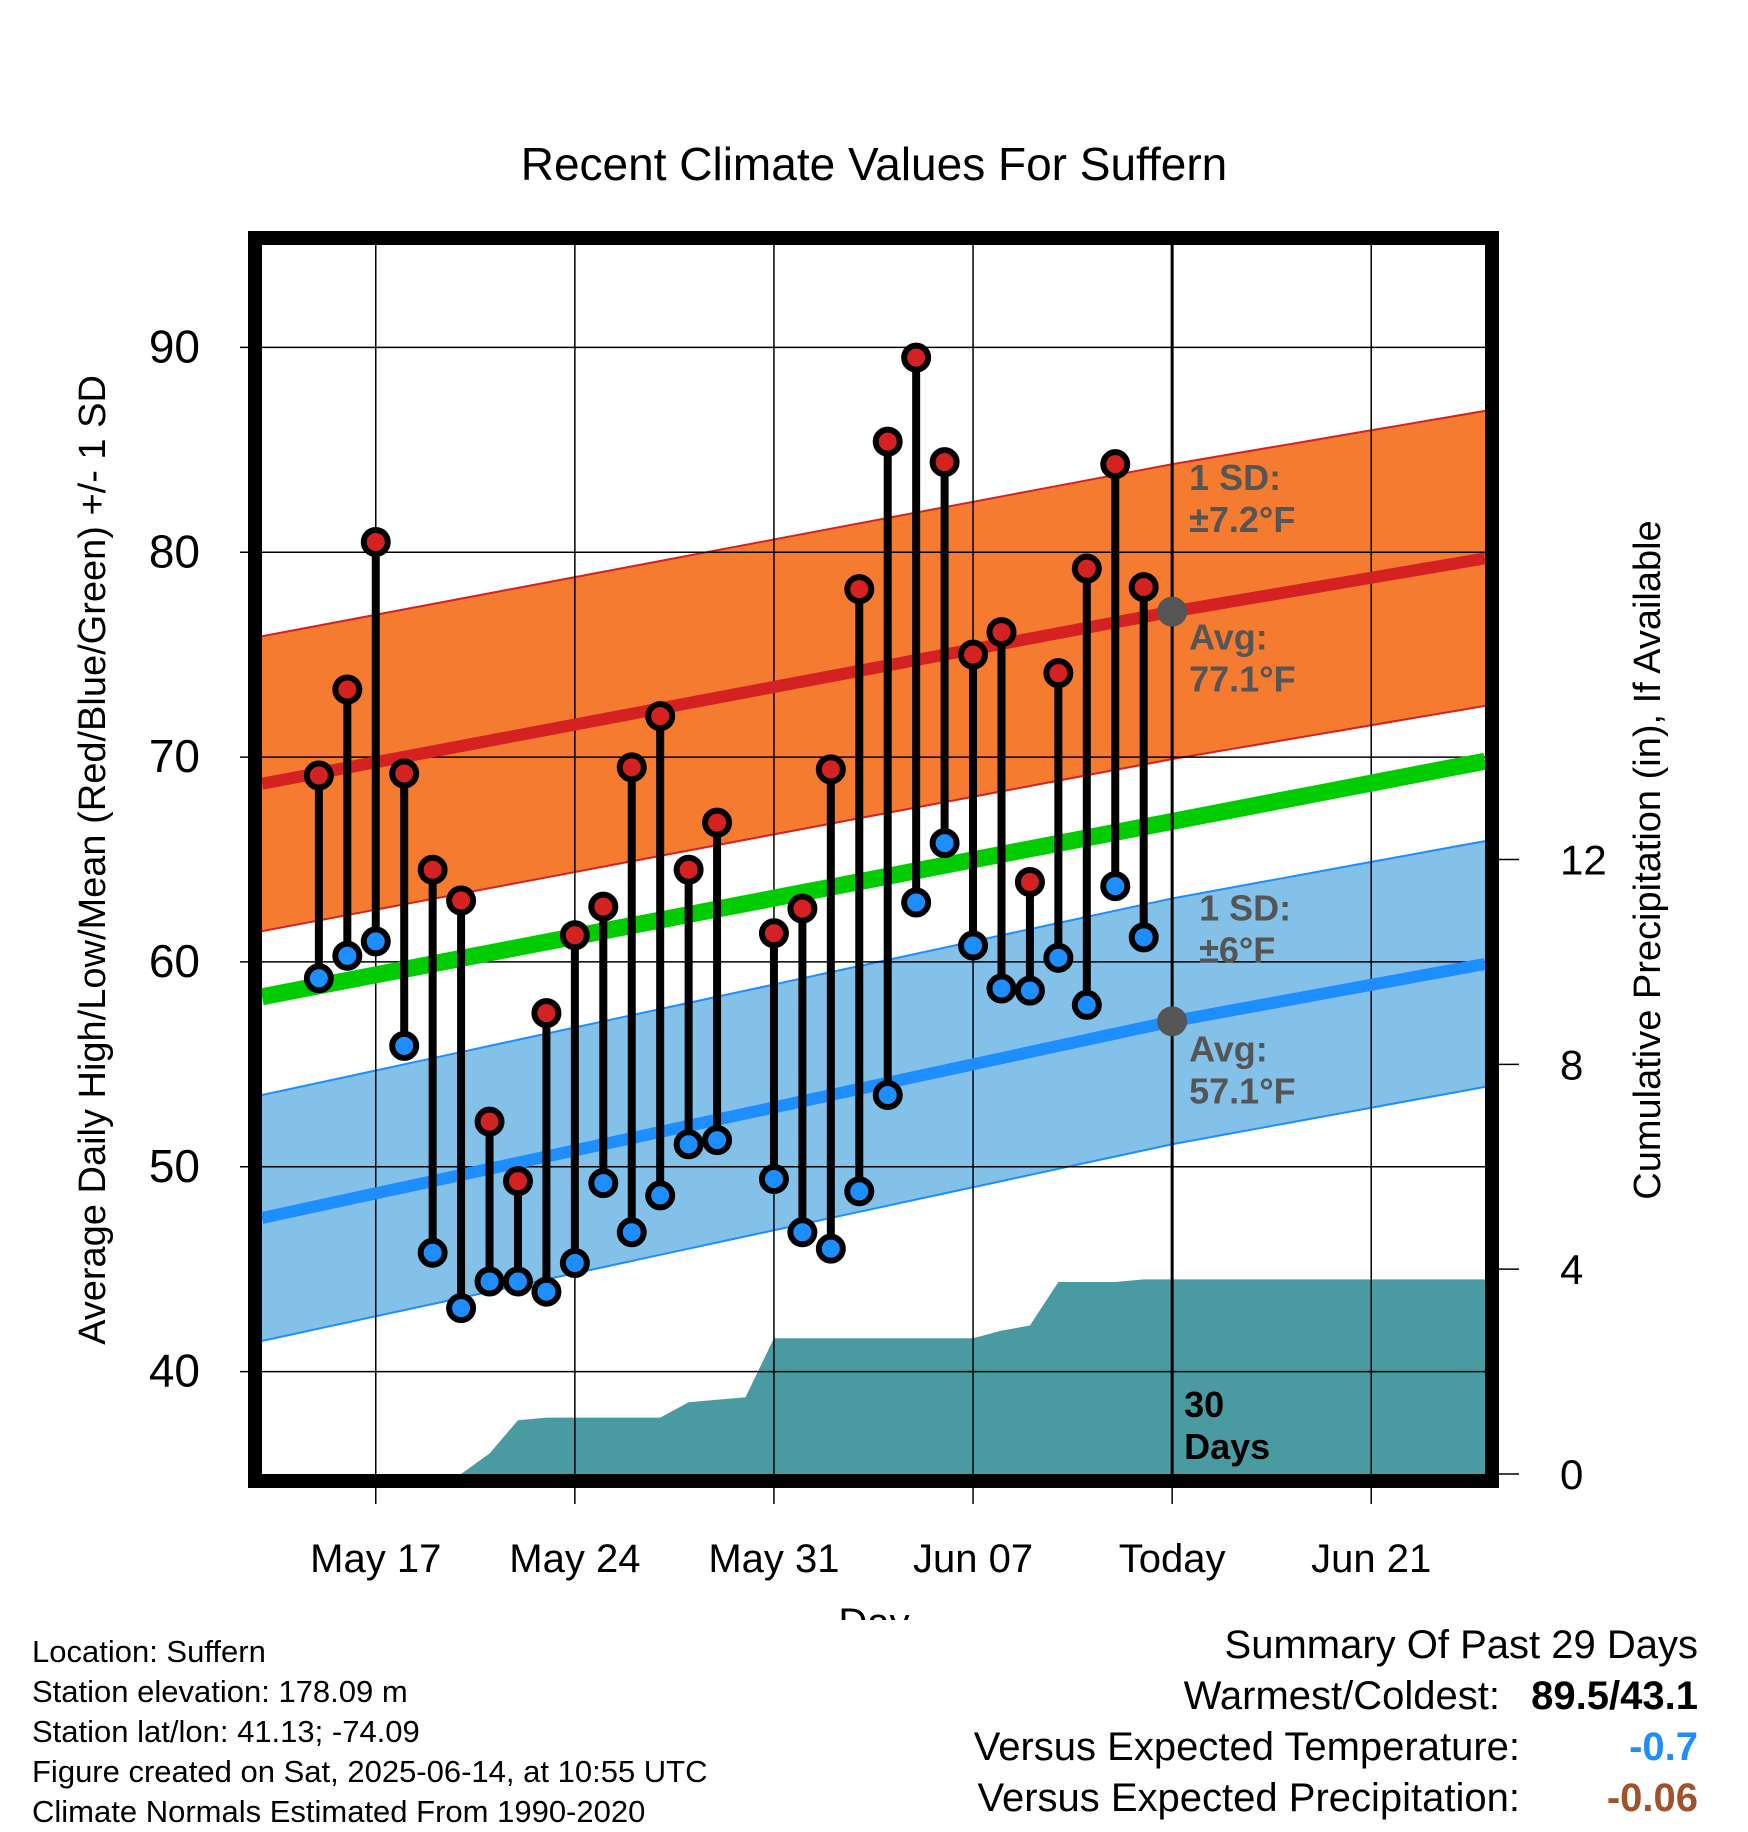 Image resolution: width=1748 pixels, height=1832 pixels. I want to click on x-tick-label: May 17, so click(375, 1559).